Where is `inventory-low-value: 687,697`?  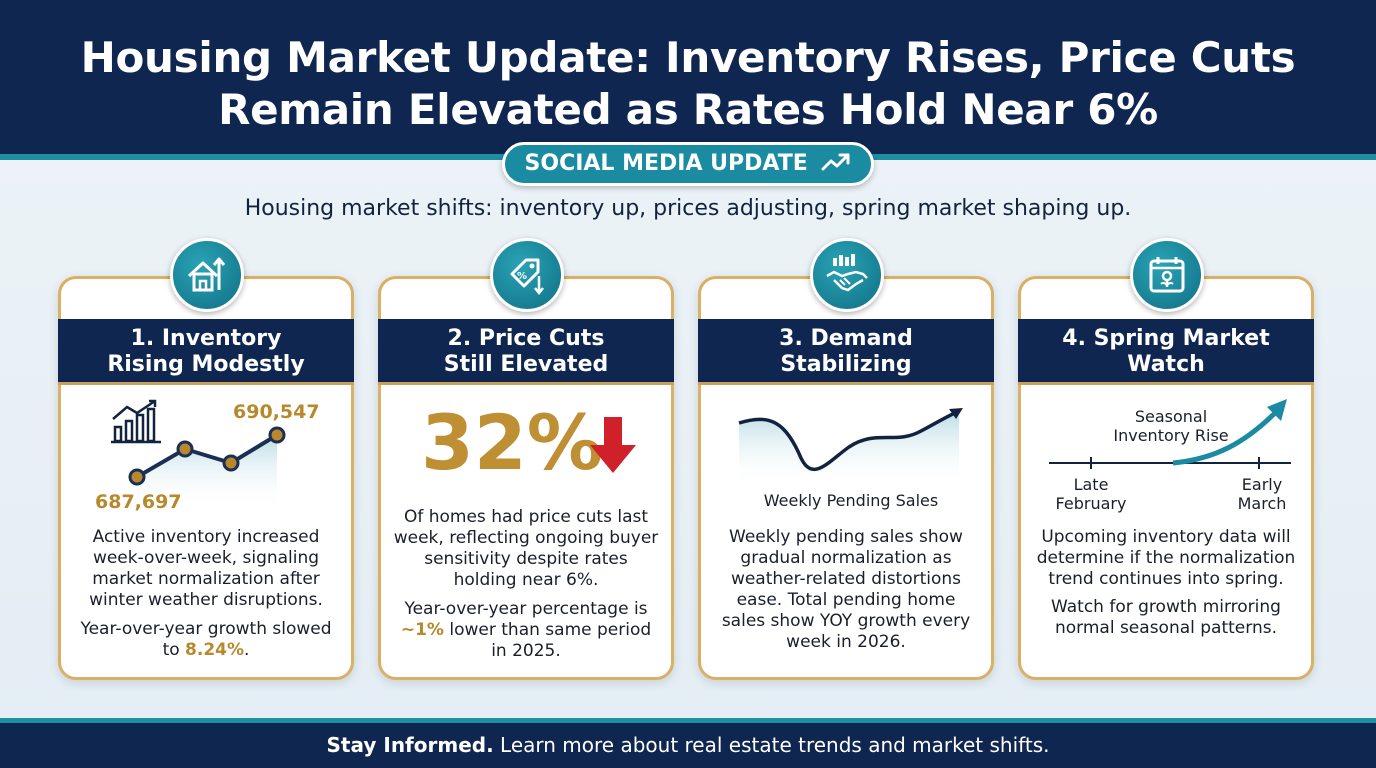 inventory-low-value: 687,697 is located at coordinates (138, 502).